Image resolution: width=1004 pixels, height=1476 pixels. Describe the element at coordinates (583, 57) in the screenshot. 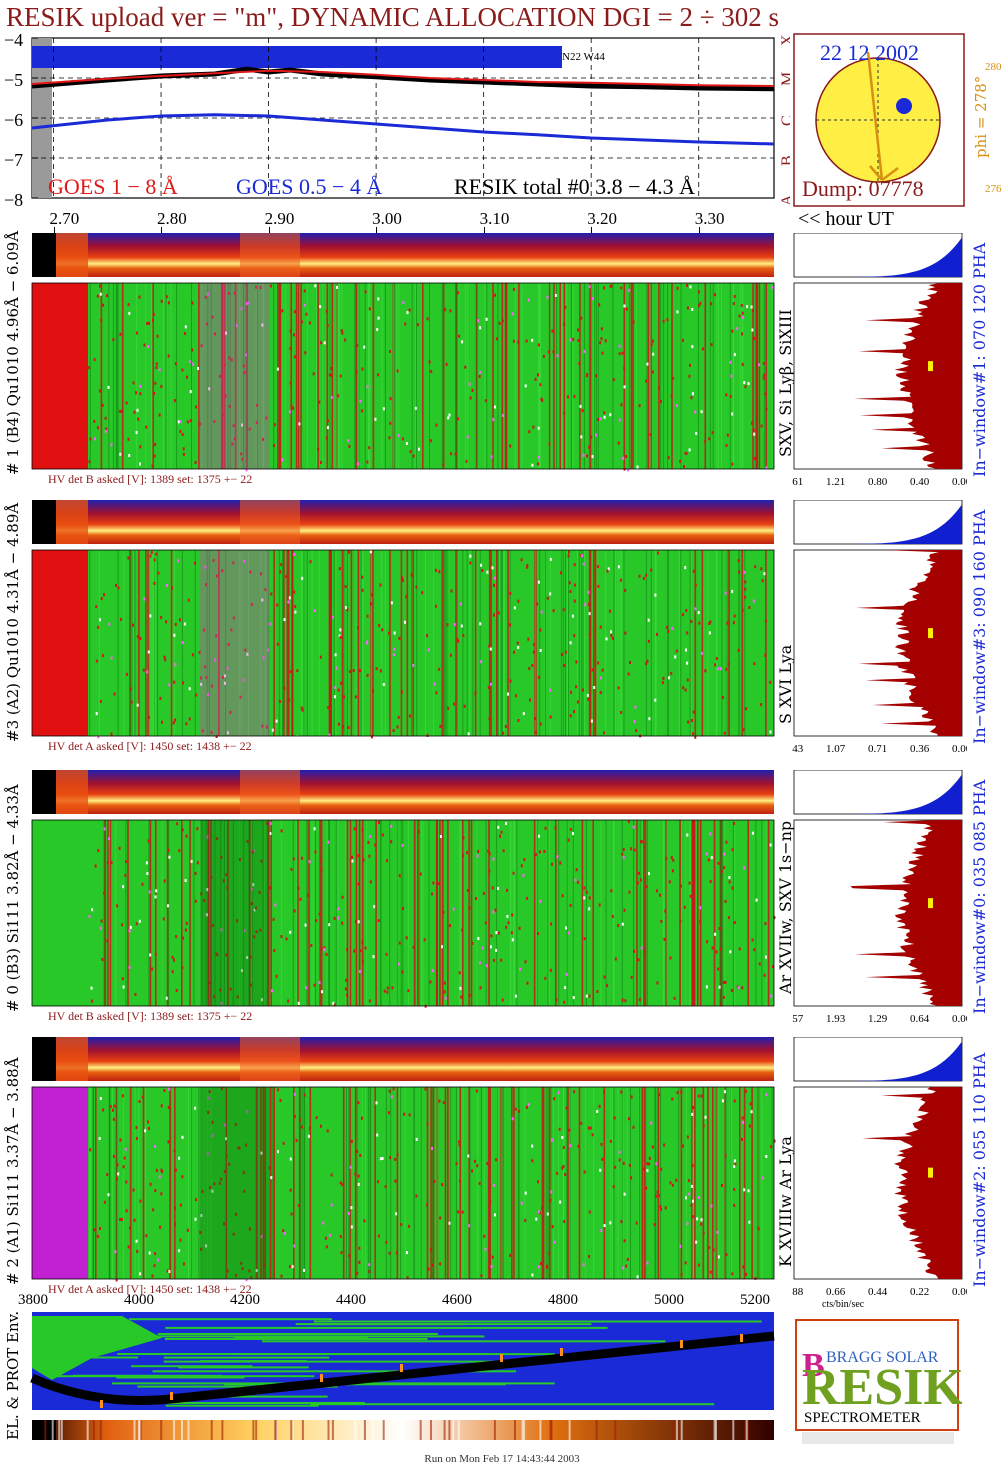

I see `region-label: N22 W44` at that location.